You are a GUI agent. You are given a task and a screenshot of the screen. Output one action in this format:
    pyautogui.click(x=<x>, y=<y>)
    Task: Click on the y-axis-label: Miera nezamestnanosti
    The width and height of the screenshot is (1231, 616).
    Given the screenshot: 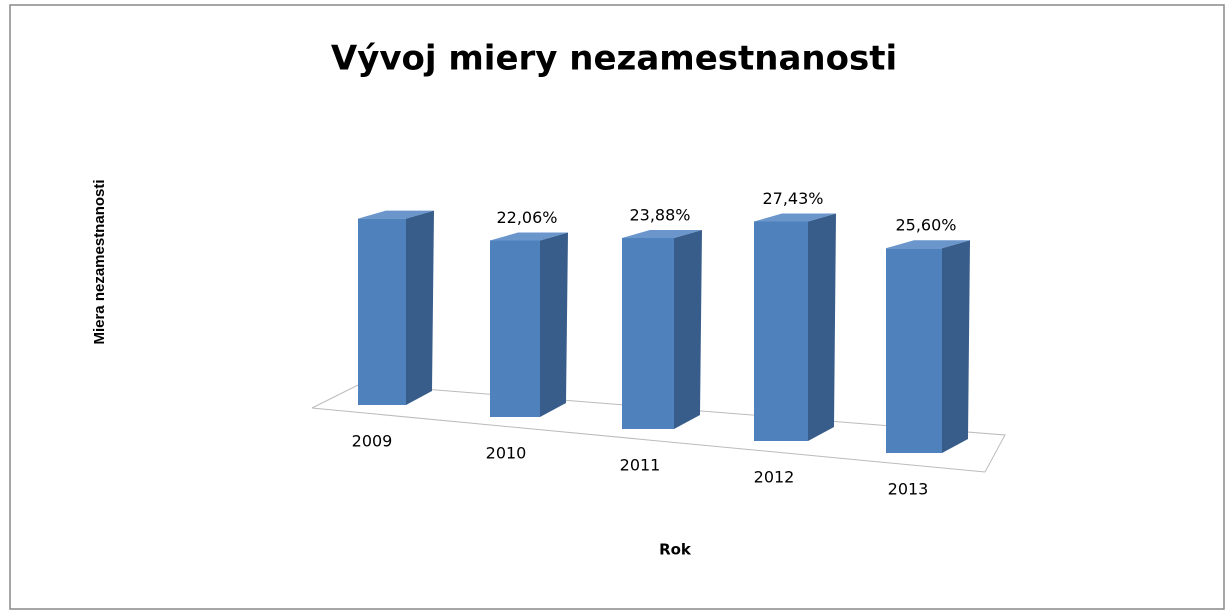 What is the action you would take?
    pyautogui.click(x=99, y=261)
    